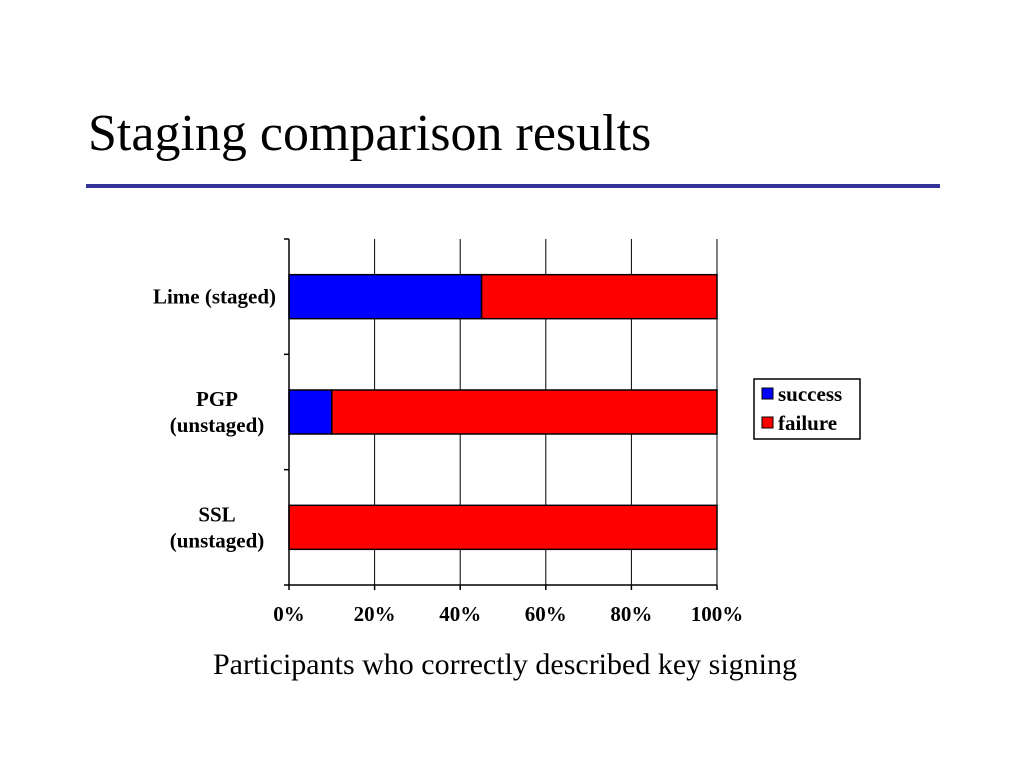 This screenshot has width=1024, height=768. Describe the element at coordinates (767, 422) in the screenshot. I see `legend-swatch-failure` at that location.